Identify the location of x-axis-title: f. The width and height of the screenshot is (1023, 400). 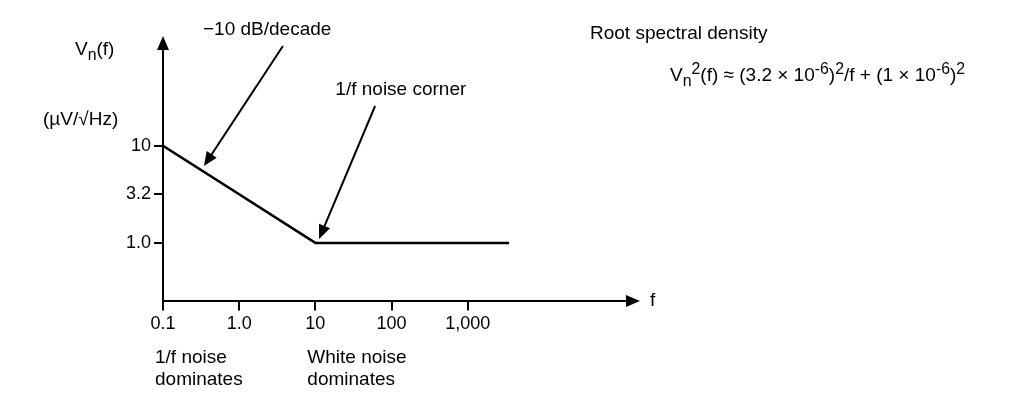
(653, 300).